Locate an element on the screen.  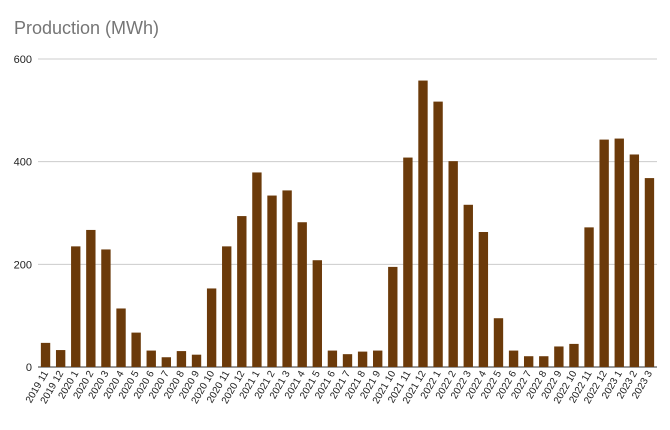
y-tick-label: 200 is located at coordinates (23, 265).